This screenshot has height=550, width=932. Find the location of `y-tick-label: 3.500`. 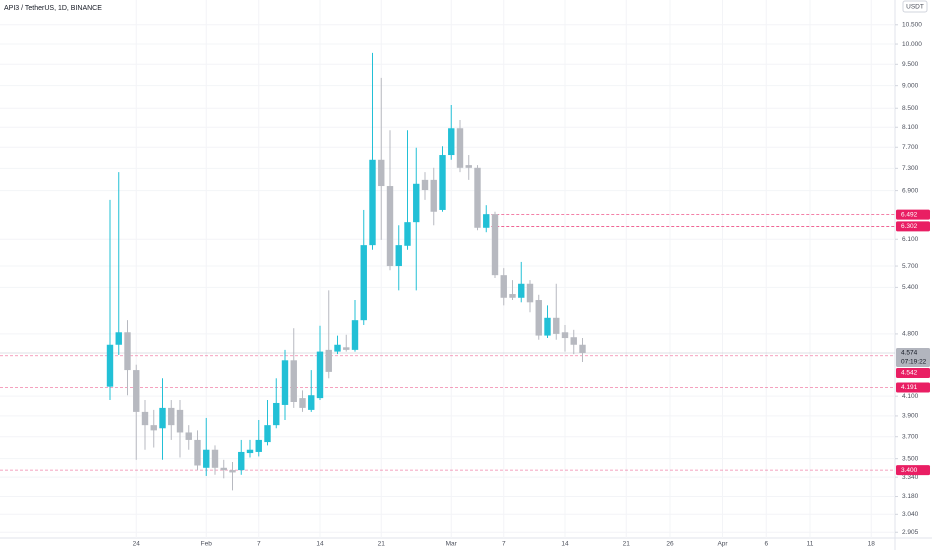

y-tick-label: 3.500 is located at coordinates (910, 458).